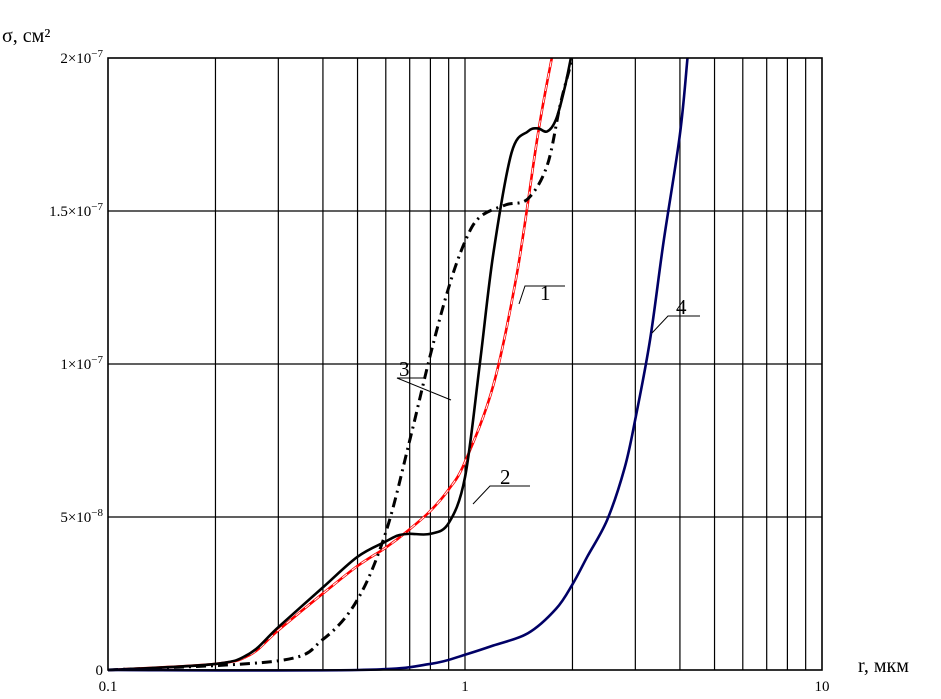 The height and width of the screenshot is (699, 941). Describe the element at coordinates (100, 671) in the screenshot. I see `y-tick-label: 0` at that location.